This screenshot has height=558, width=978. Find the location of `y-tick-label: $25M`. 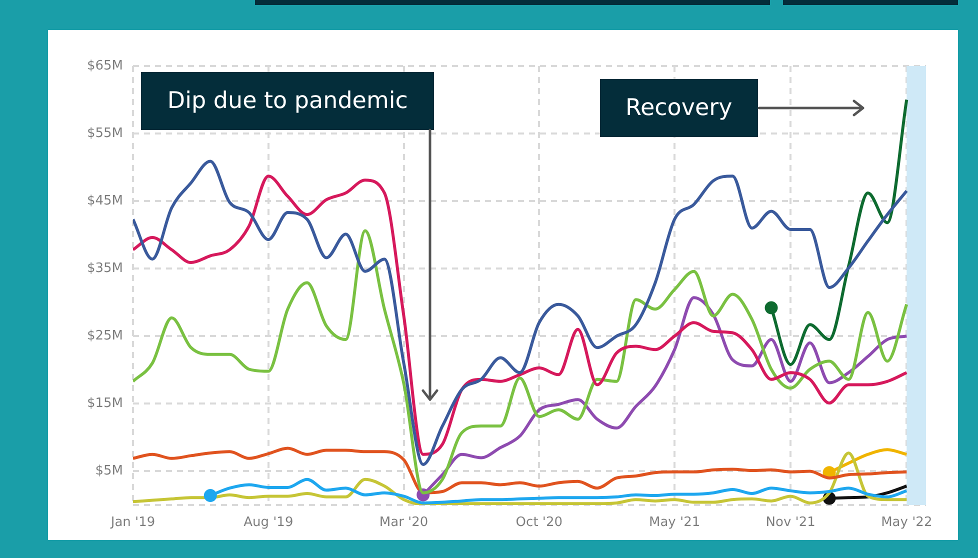

y-tick-label: $25M is located at coordinates (104, 336).